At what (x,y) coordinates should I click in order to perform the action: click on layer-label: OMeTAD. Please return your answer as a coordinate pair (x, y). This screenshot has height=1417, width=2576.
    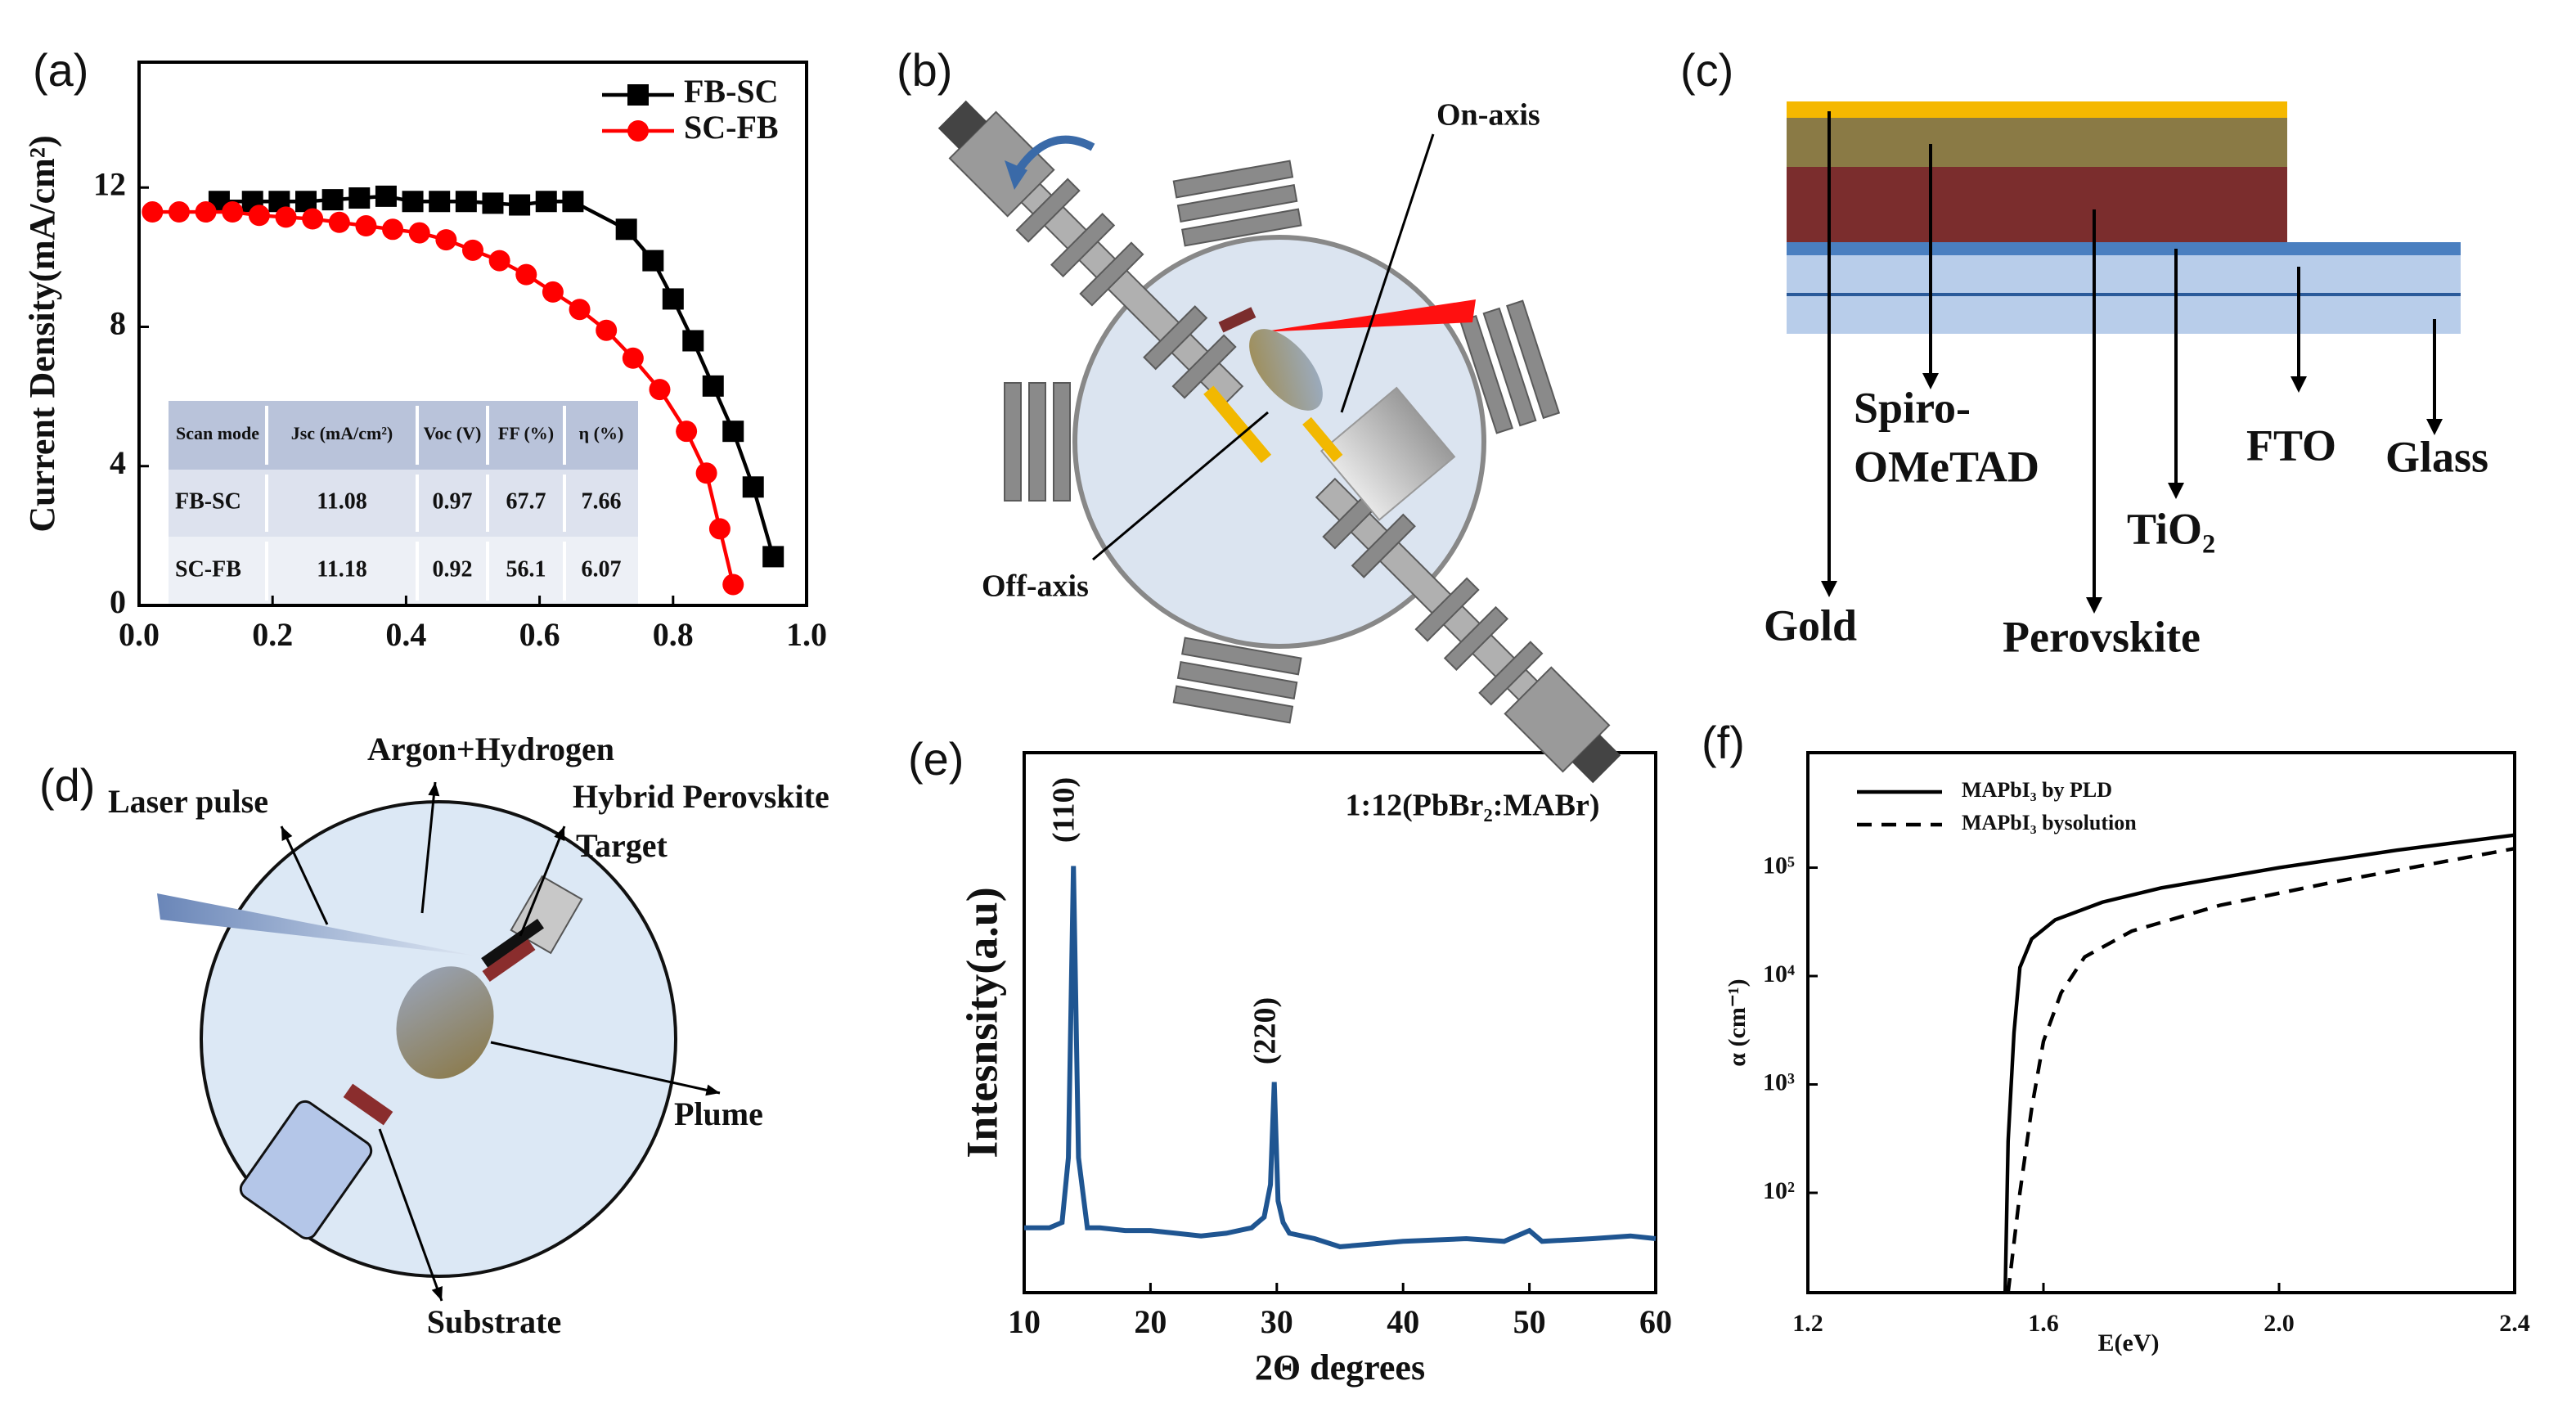
    Looking at the image, I should click on (1946, 466).